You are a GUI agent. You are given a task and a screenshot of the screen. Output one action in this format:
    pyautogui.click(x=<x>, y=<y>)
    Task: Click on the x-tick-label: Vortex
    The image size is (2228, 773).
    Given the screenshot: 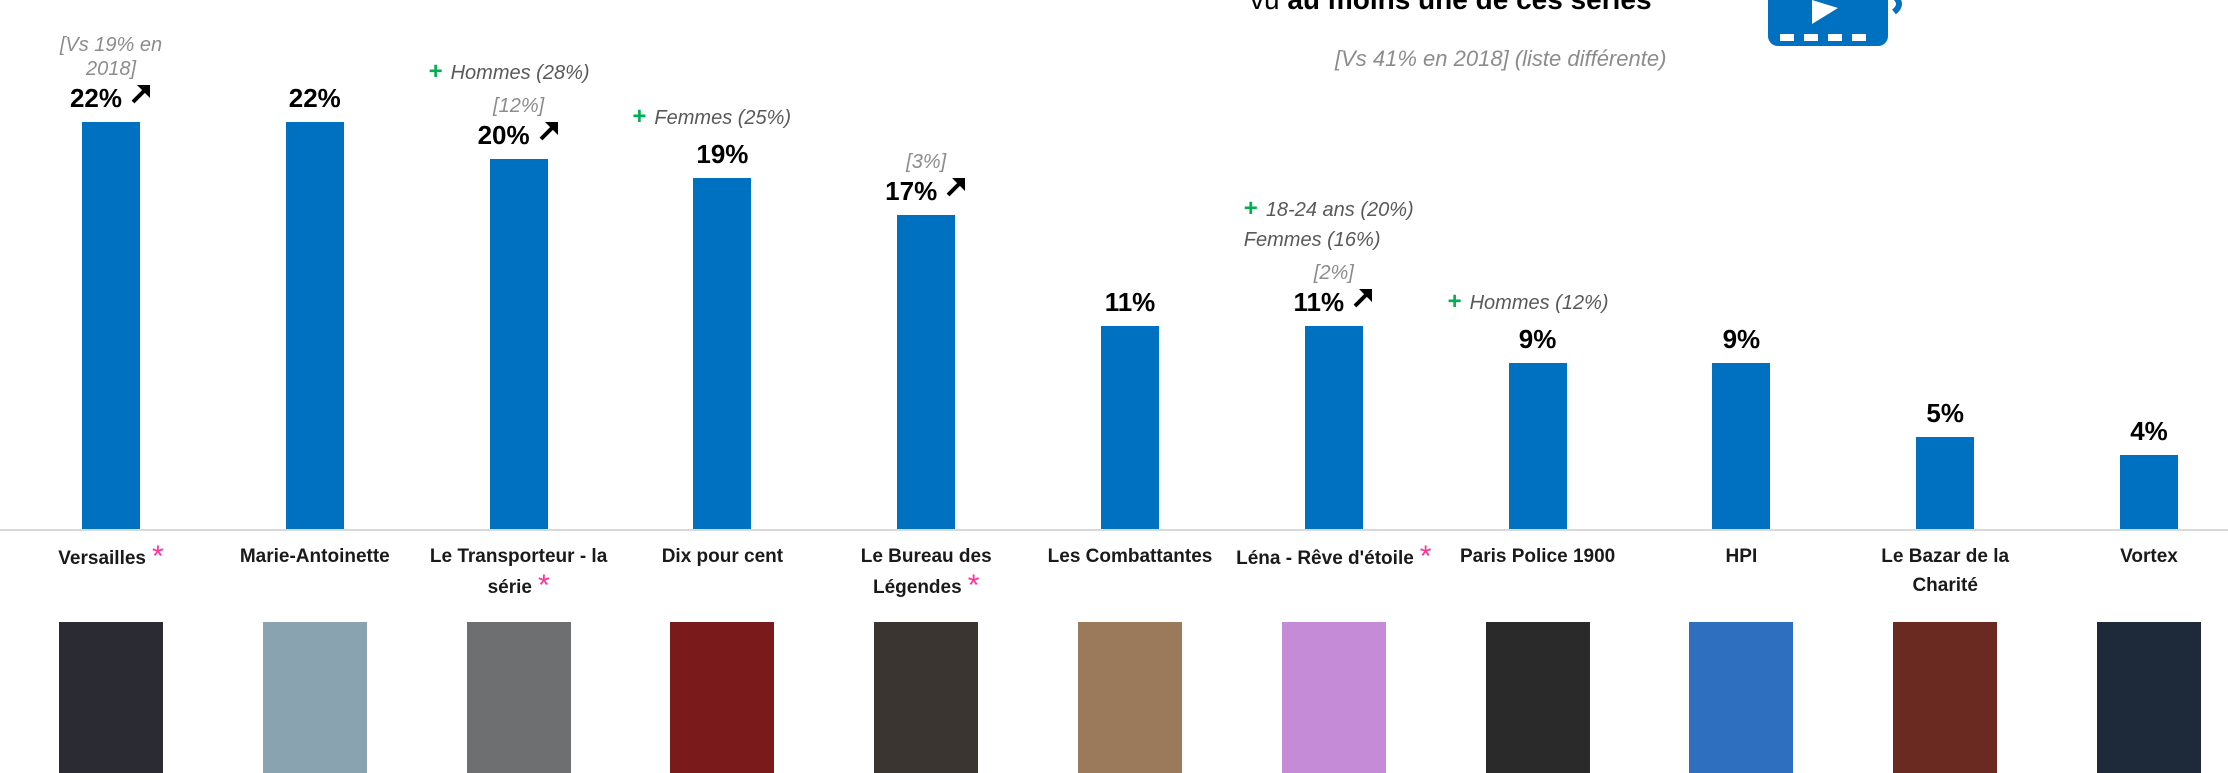 What is the action you would take?
    pyautogui.click(x=2139, y=556)
    